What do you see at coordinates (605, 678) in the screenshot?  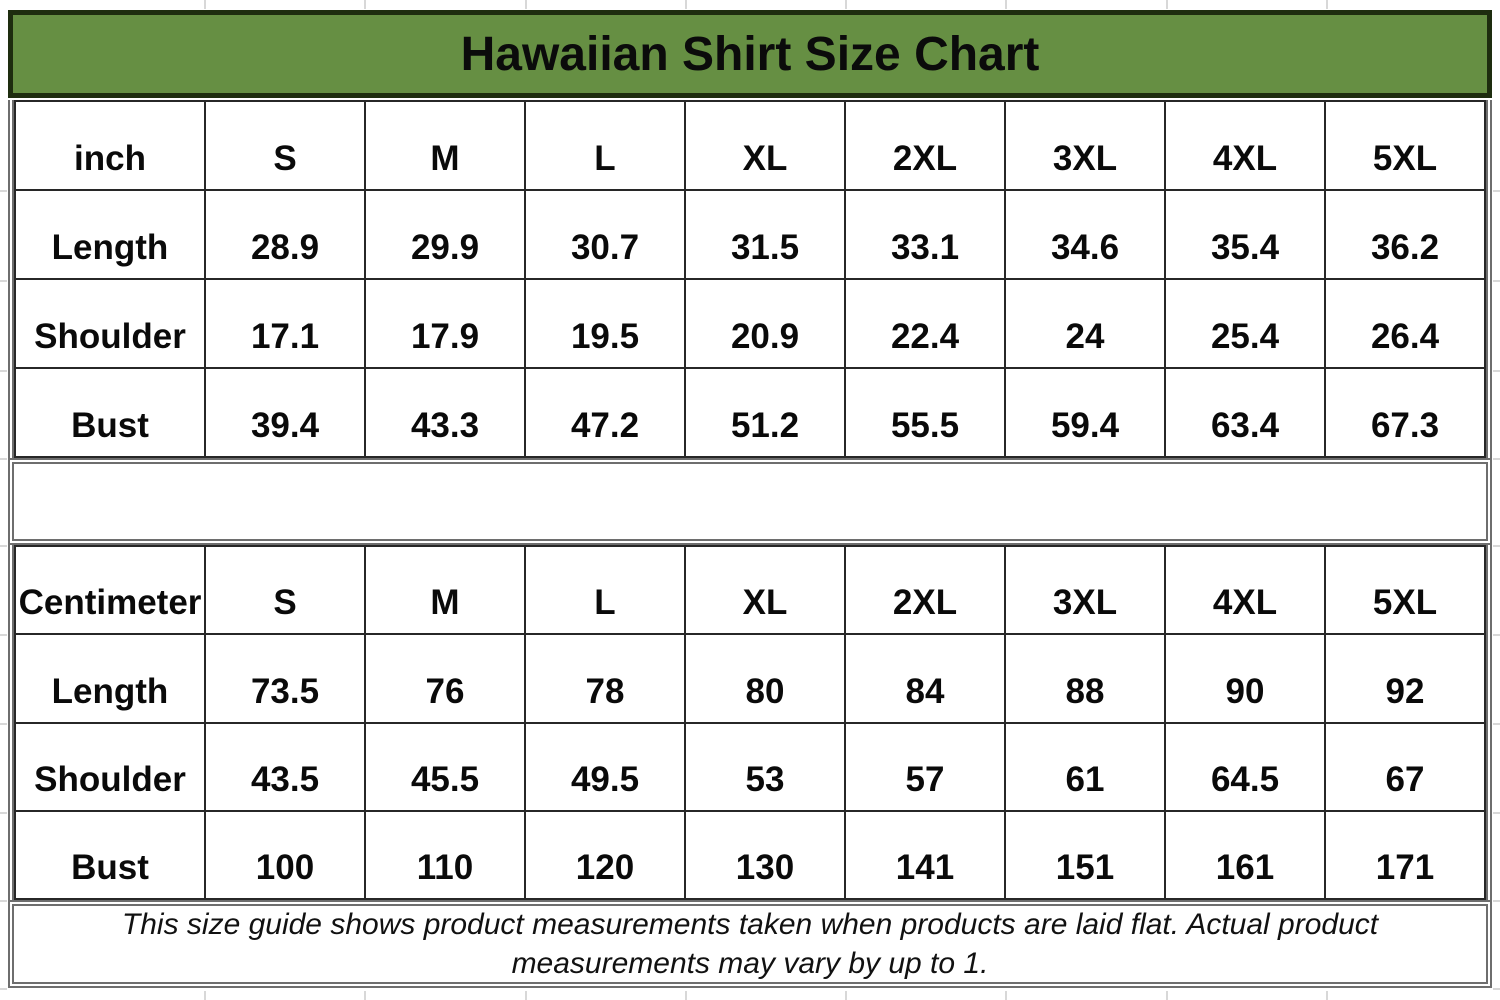 I see `value-cell: 78` at bounding box center [605, 678].